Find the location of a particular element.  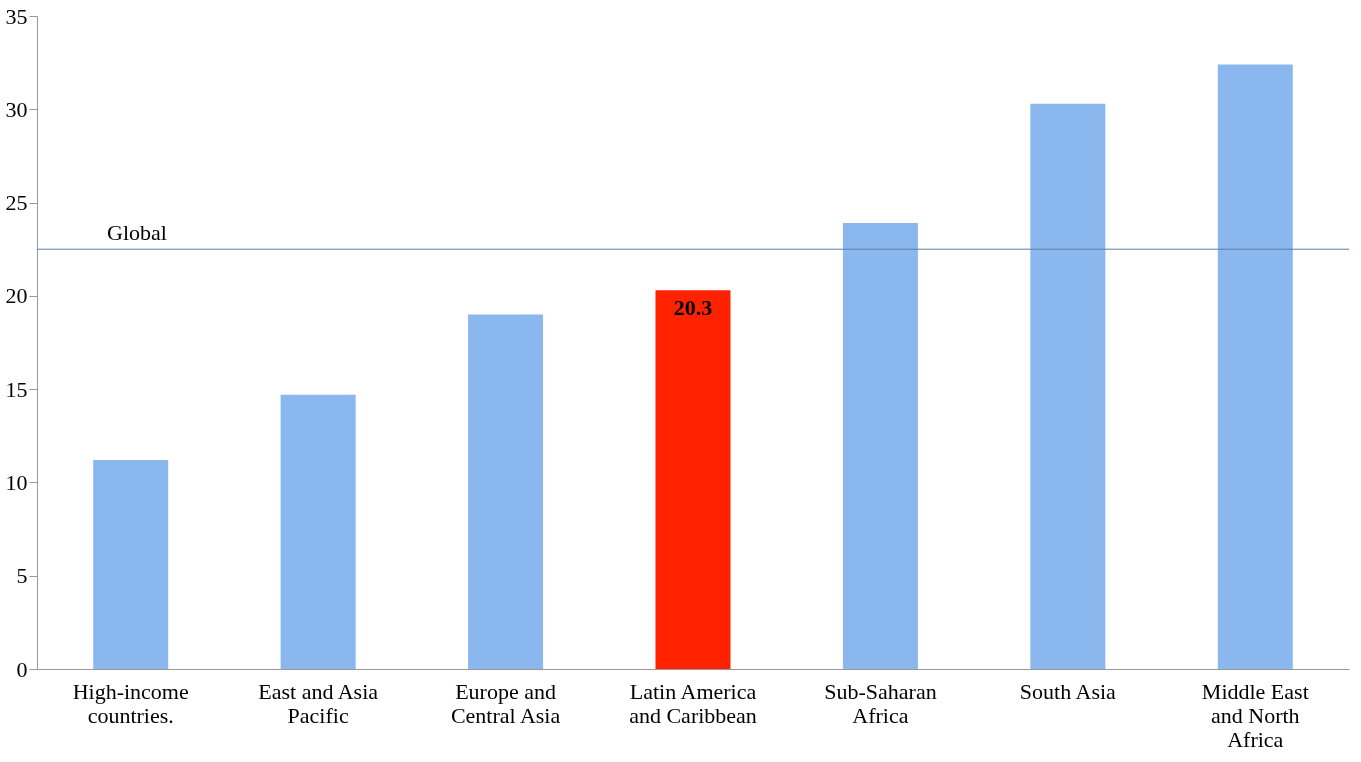

y-tick-label: 15 is located at coordinates (16, 389).